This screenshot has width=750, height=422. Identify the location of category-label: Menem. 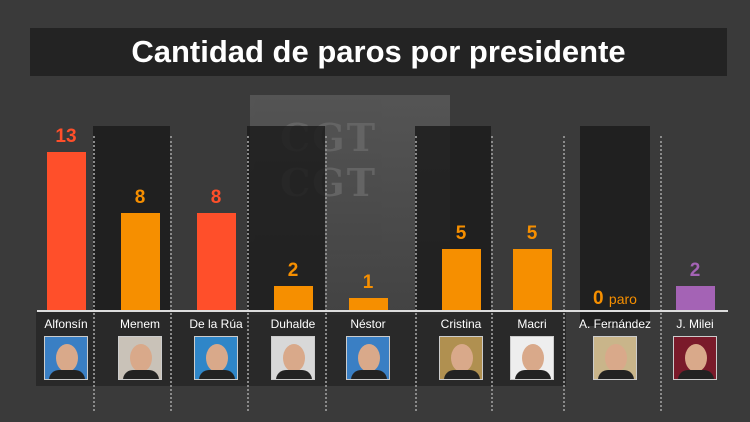
(139, 324).